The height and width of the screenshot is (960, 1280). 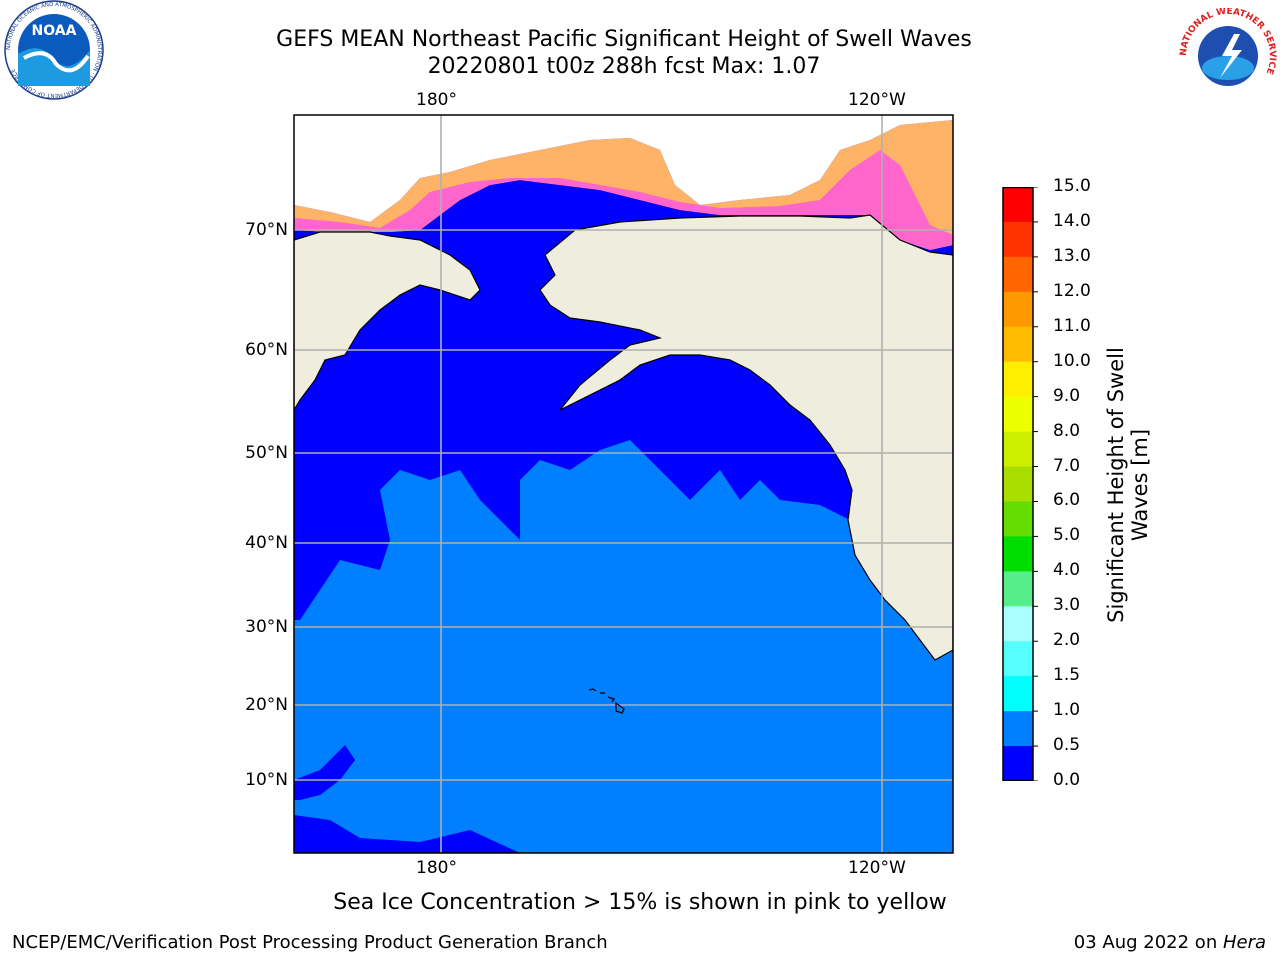 What do you see at coordinates (266, 705) in the screenshot?
I see `lat-label-20n: 20°N` at bounding box center [266, 705].